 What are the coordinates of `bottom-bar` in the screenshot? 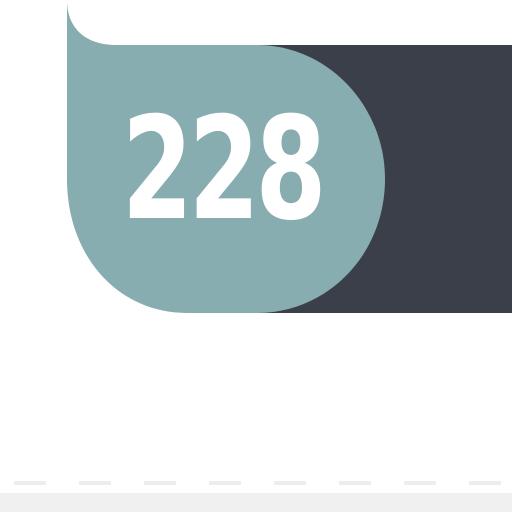 It's located at (256, 502).